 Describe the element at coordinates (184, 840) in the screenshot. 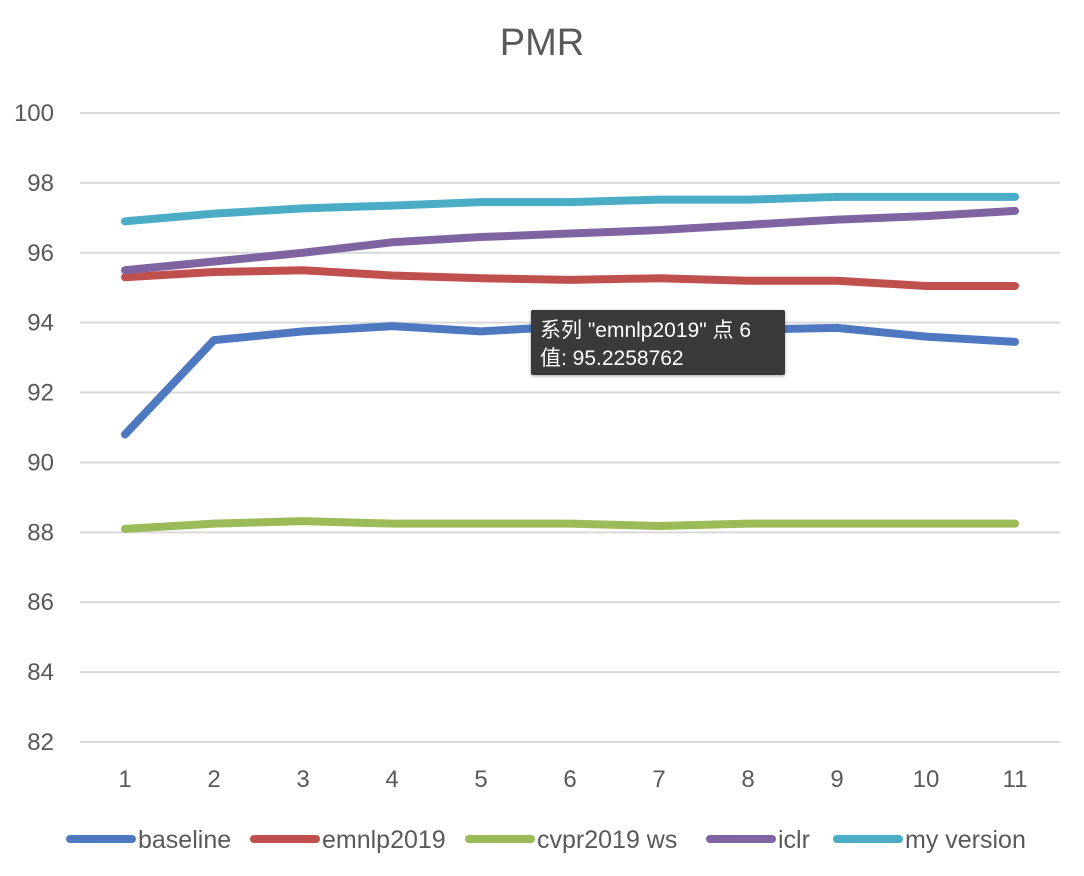

I see `legend-label: baseline` at that location.